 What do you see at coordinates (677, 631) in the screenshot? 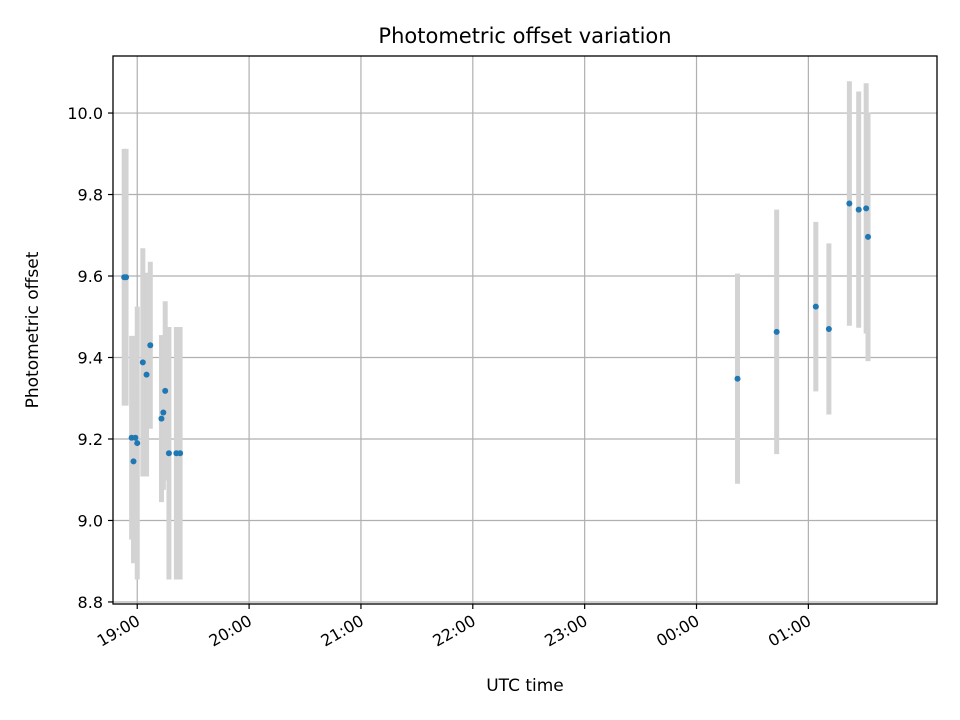
I see `x-tick-label: 00:00` at bounding box center [677, 631].